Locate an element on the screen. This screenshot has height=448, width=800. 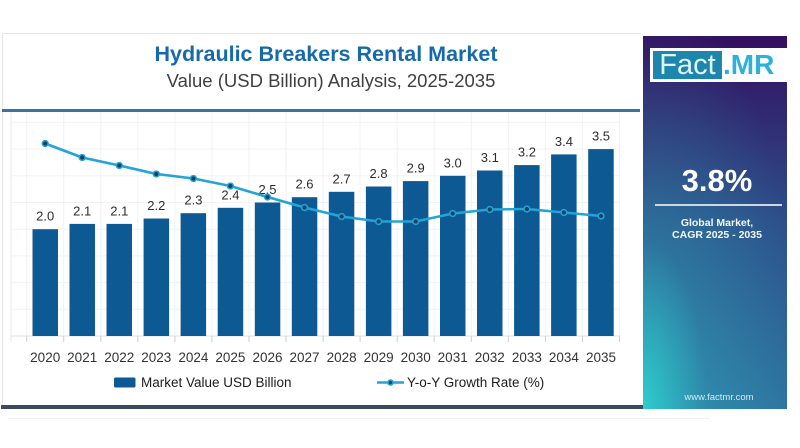
svg-text: 2034 is located at coordinates (564, 357).